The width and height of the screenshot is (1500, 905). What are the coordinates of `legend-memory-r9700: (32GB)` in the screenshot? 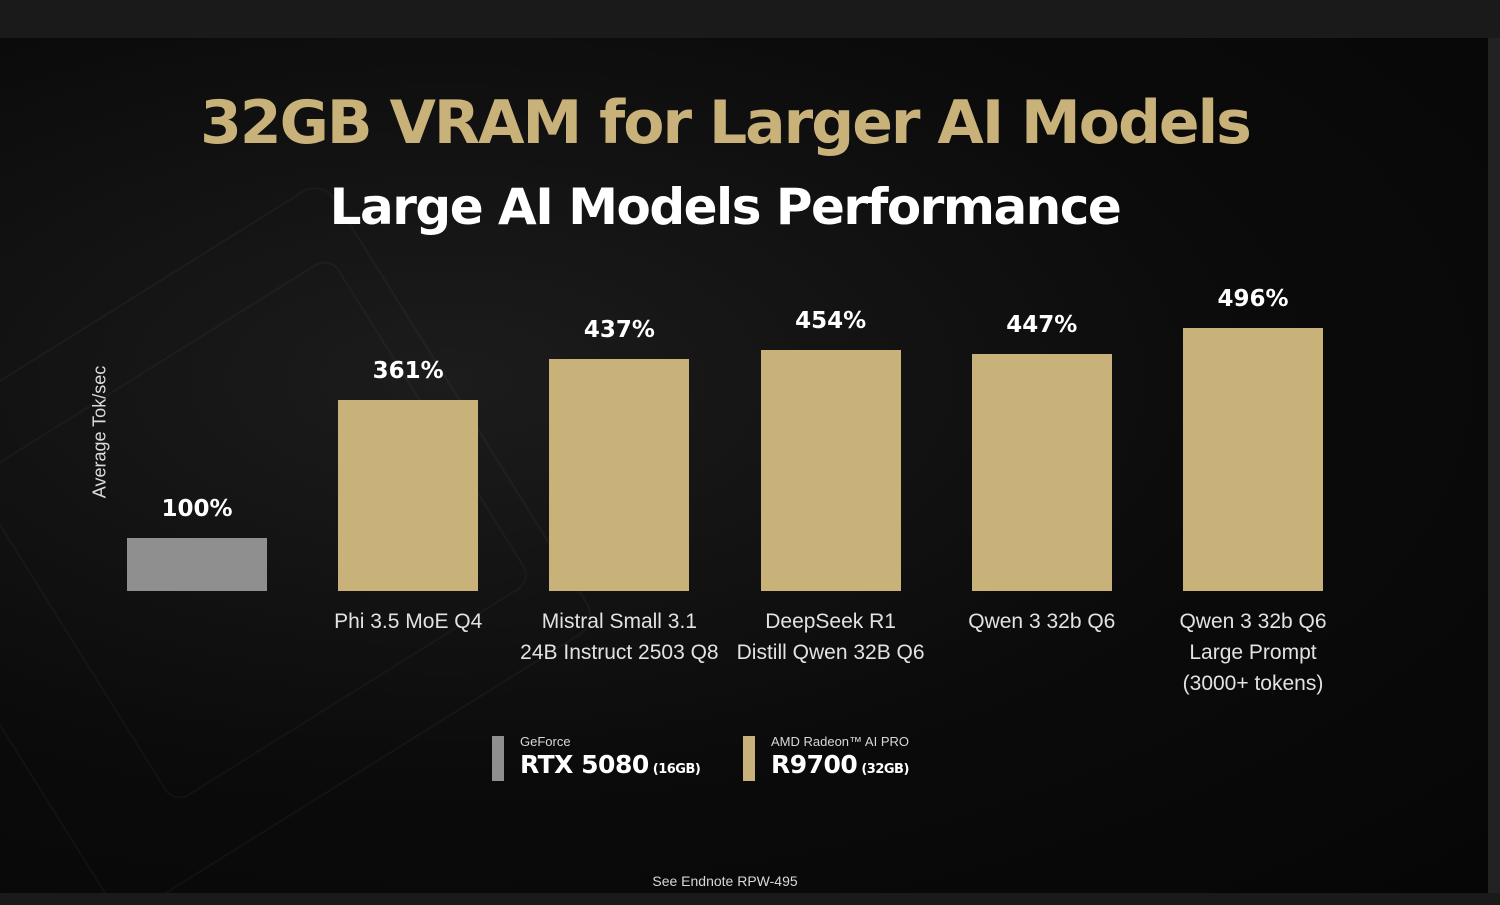 It's located at (885, 769).